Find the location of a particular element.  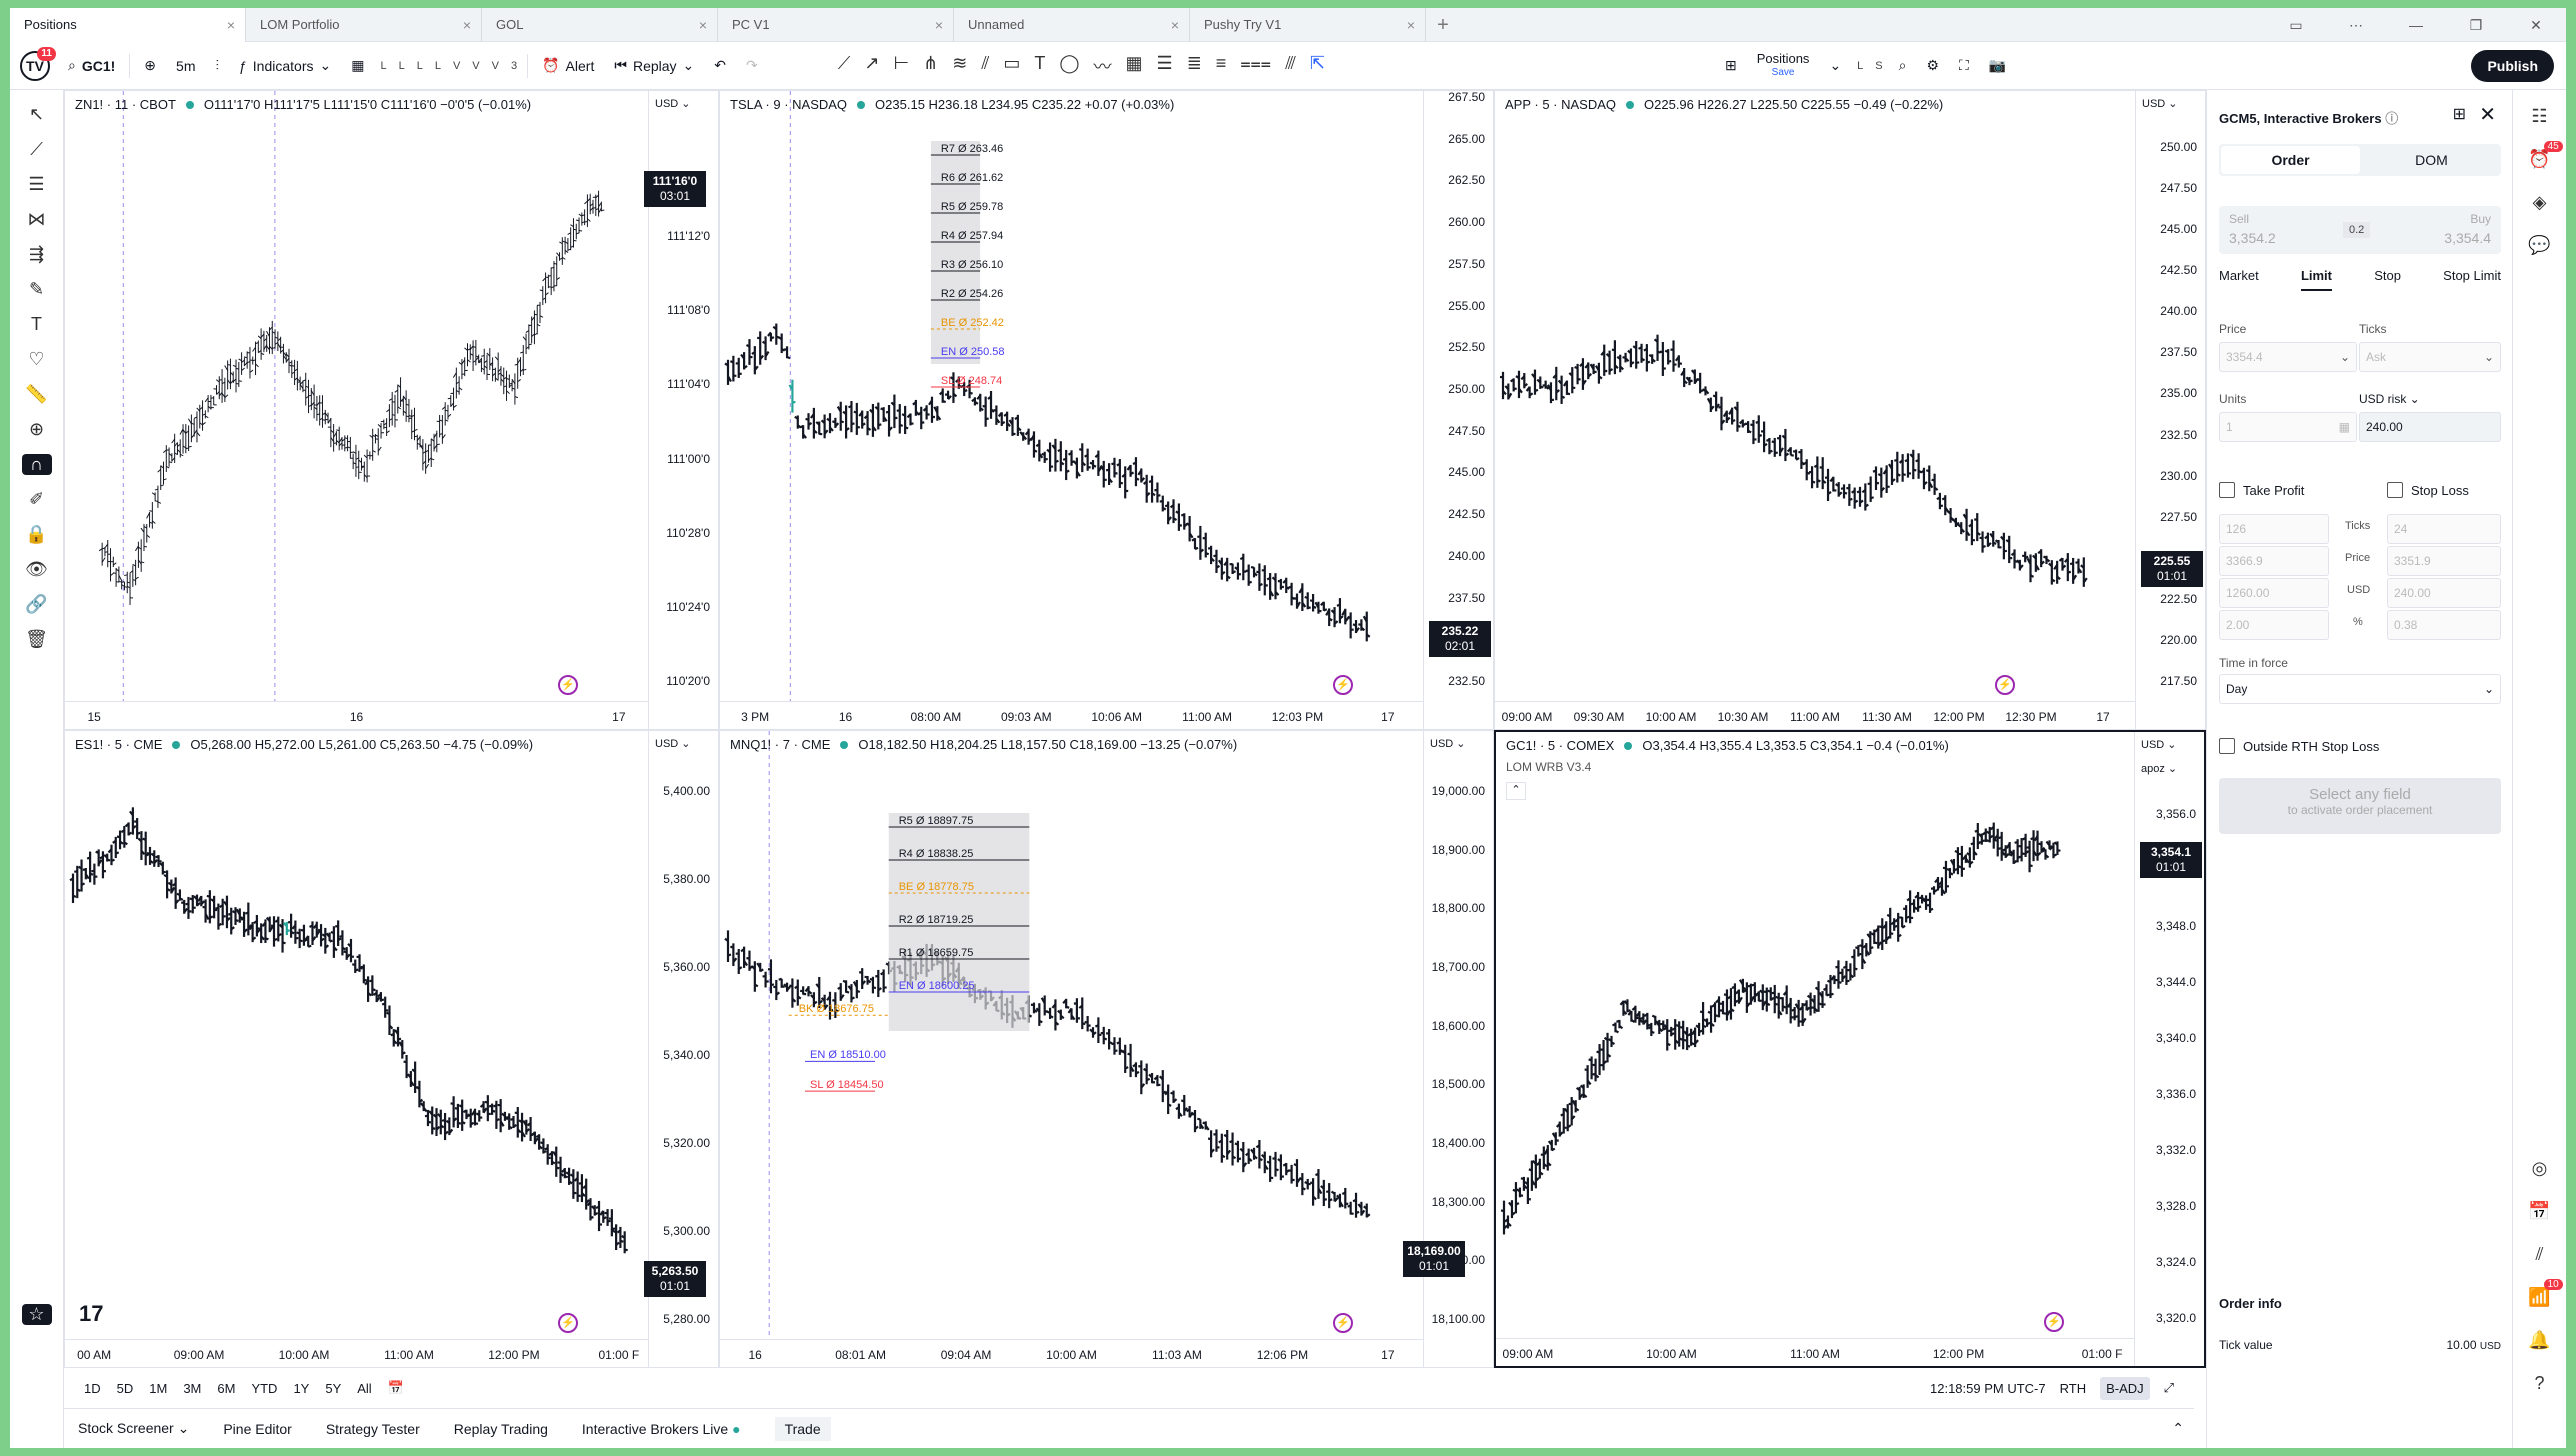

level-label: R4 Ø 18838.25 is located at coordinates (936, 854).